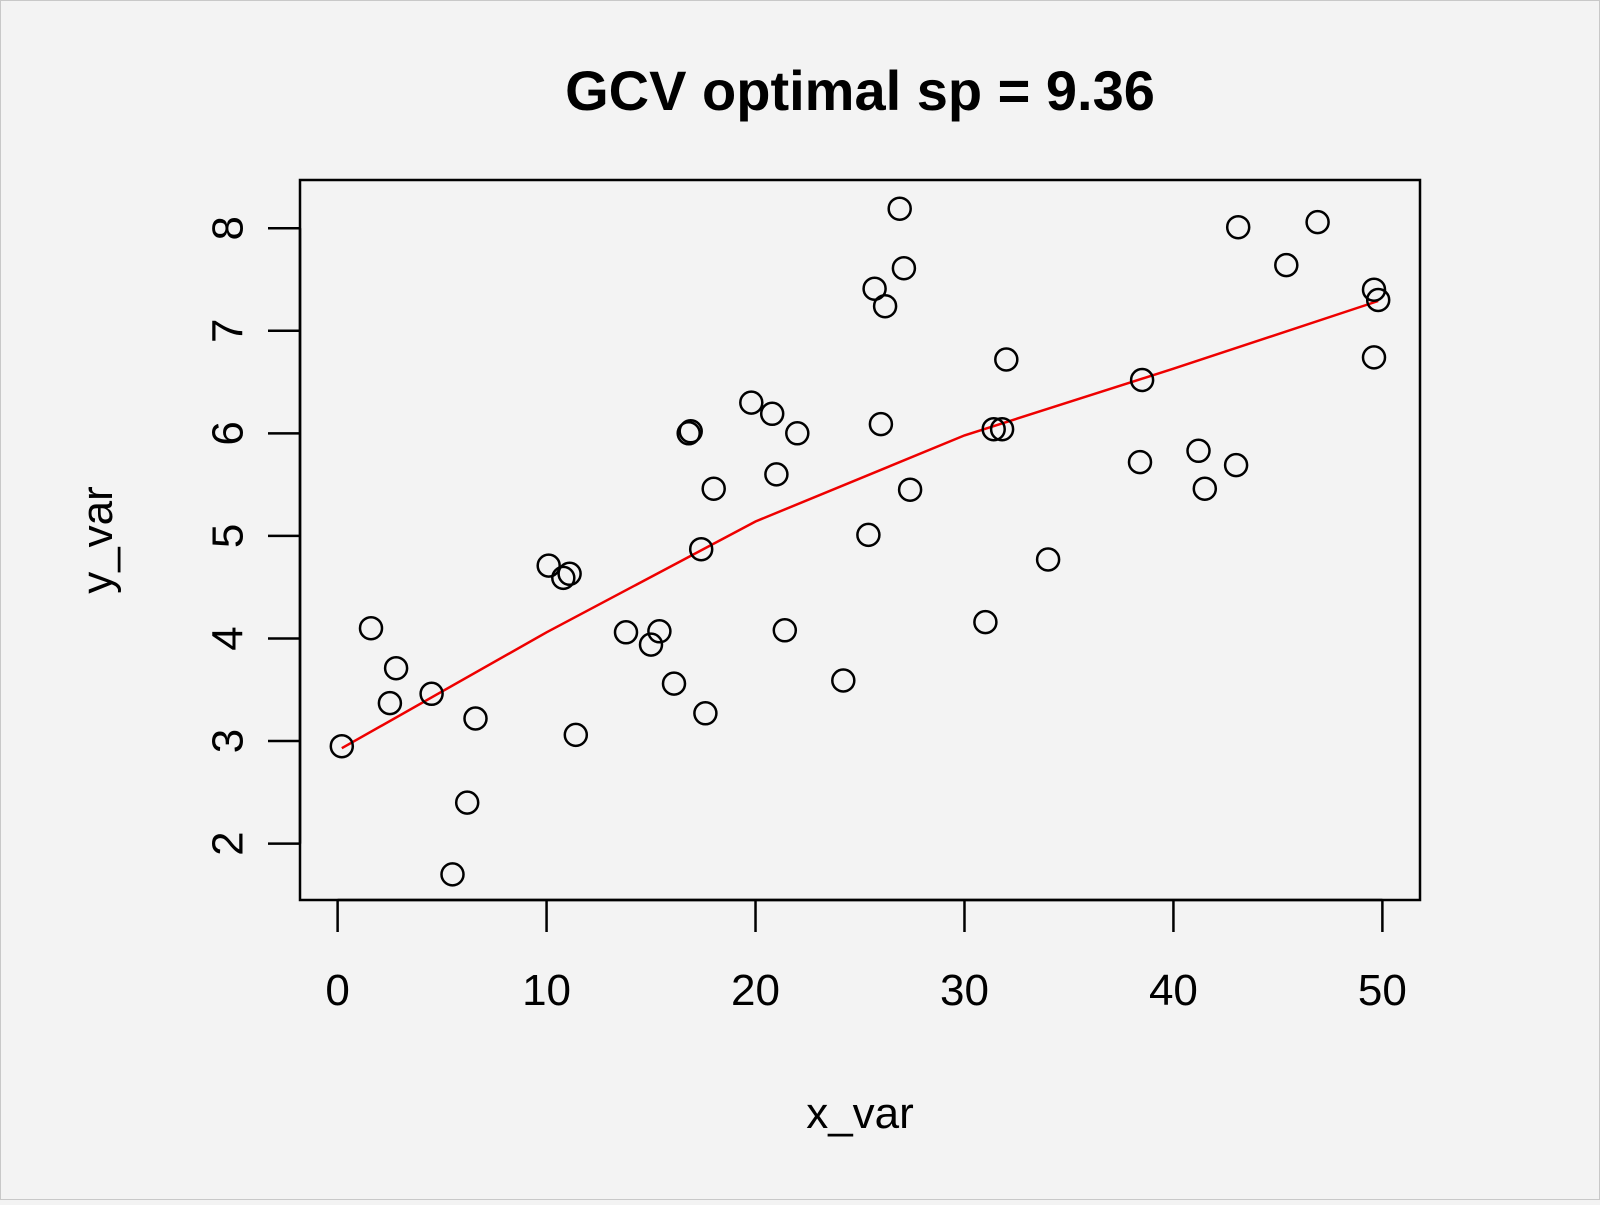 This screenshot has height=1205, width=1600. I want to click on x-tick-label: 10, so click(546, 990).